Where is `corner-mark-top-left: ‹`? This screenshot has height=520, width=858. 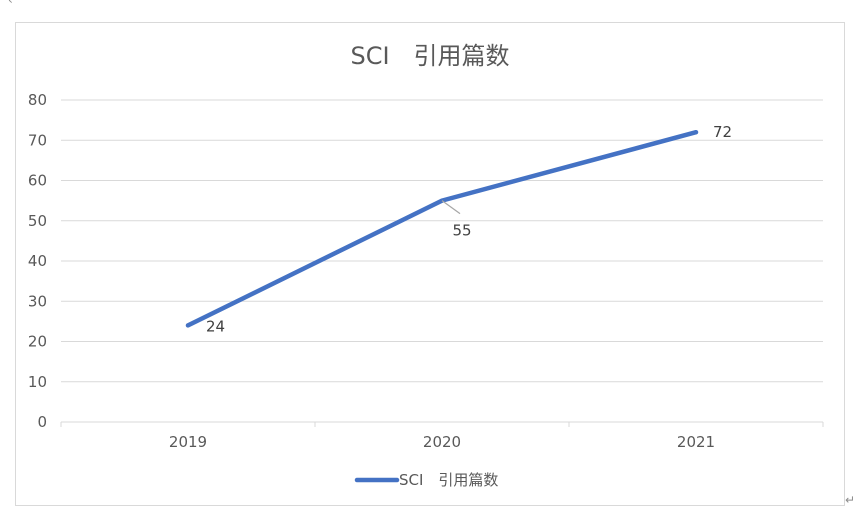 corner-mark-top-left: ‹ is located at coordinates (10, 3).